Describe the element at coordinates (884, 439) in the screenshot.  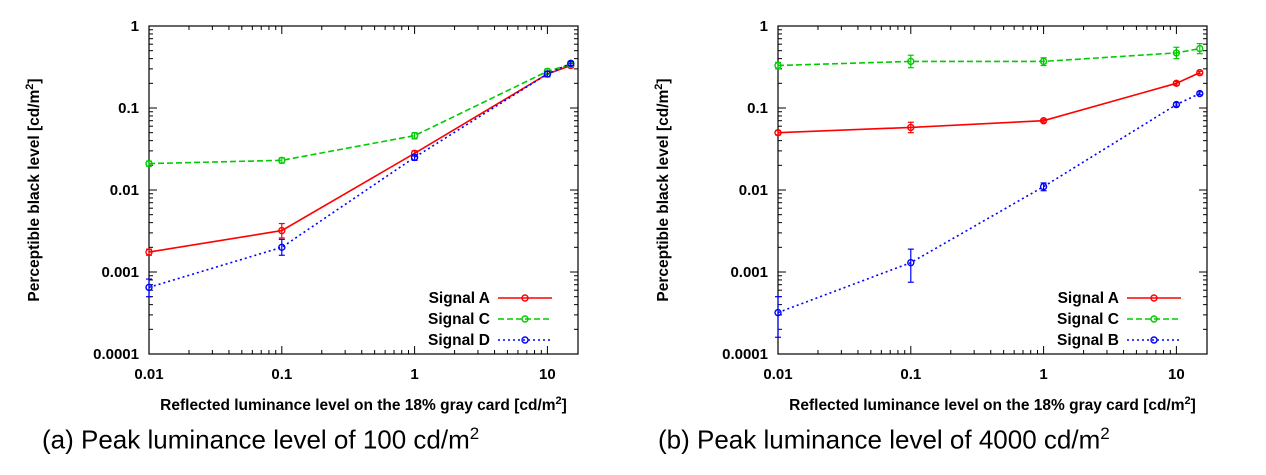
I see `caption-b: (b) Peak luminance level of 4000 cd/m2` at that location.